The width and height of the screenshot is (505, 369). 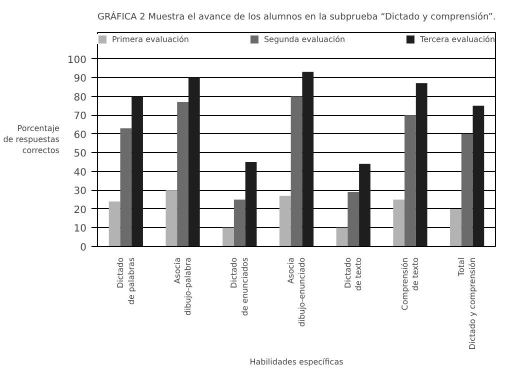 I want to click on y-tick-label: 90, so click(x=80, y=79).